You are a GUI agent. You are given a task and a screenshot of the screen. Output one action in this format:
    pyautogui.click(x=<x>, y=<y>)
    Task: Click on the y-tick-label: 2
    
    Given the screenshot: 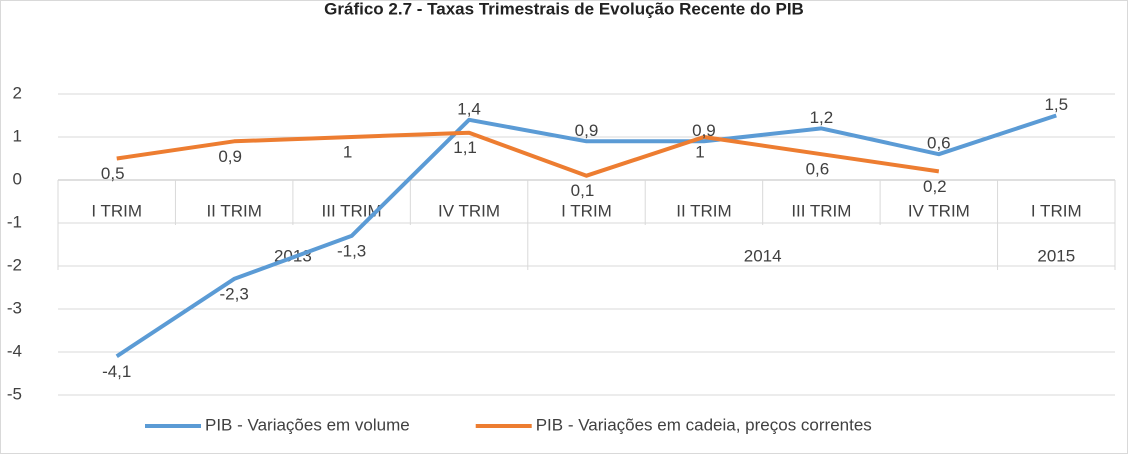 What is the action you would take?
    pyautogui.click(x=17, y=92)
    